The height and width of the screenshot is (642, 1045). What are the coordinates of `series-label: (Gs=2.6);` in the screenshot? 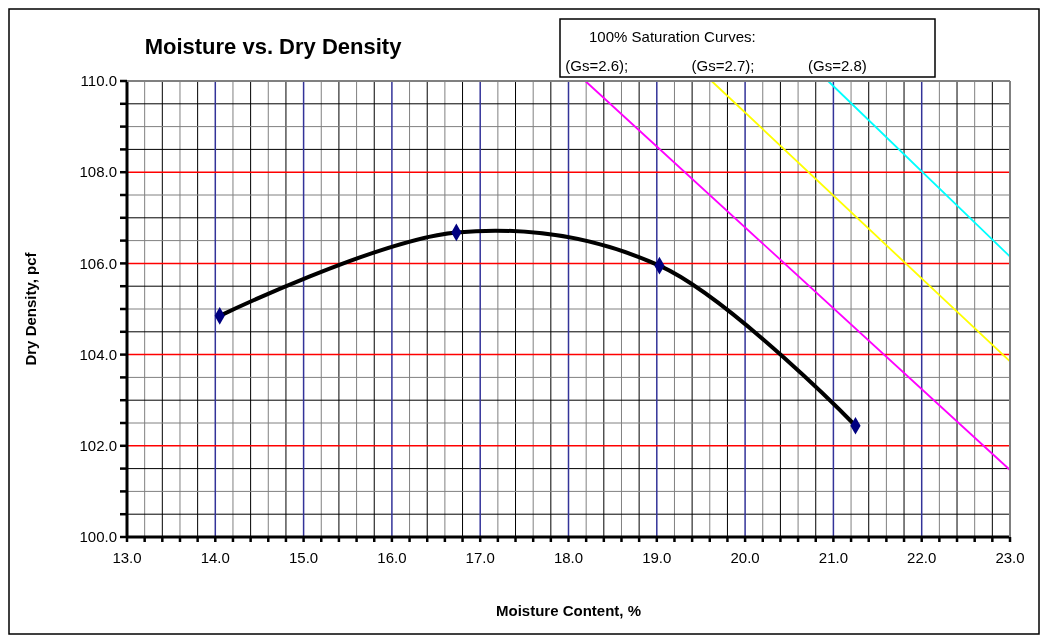 It's located at (597, 65).